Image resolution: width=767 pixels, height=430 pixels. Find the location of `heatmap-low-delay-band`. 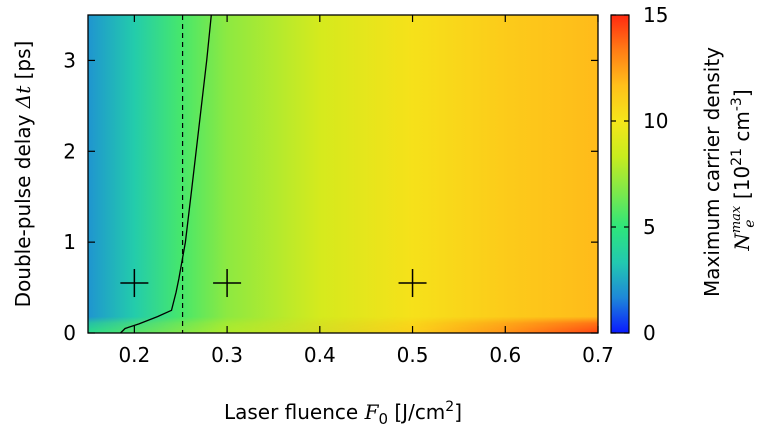

heatmap-low-delay-band is located at coordinates (343, 324).